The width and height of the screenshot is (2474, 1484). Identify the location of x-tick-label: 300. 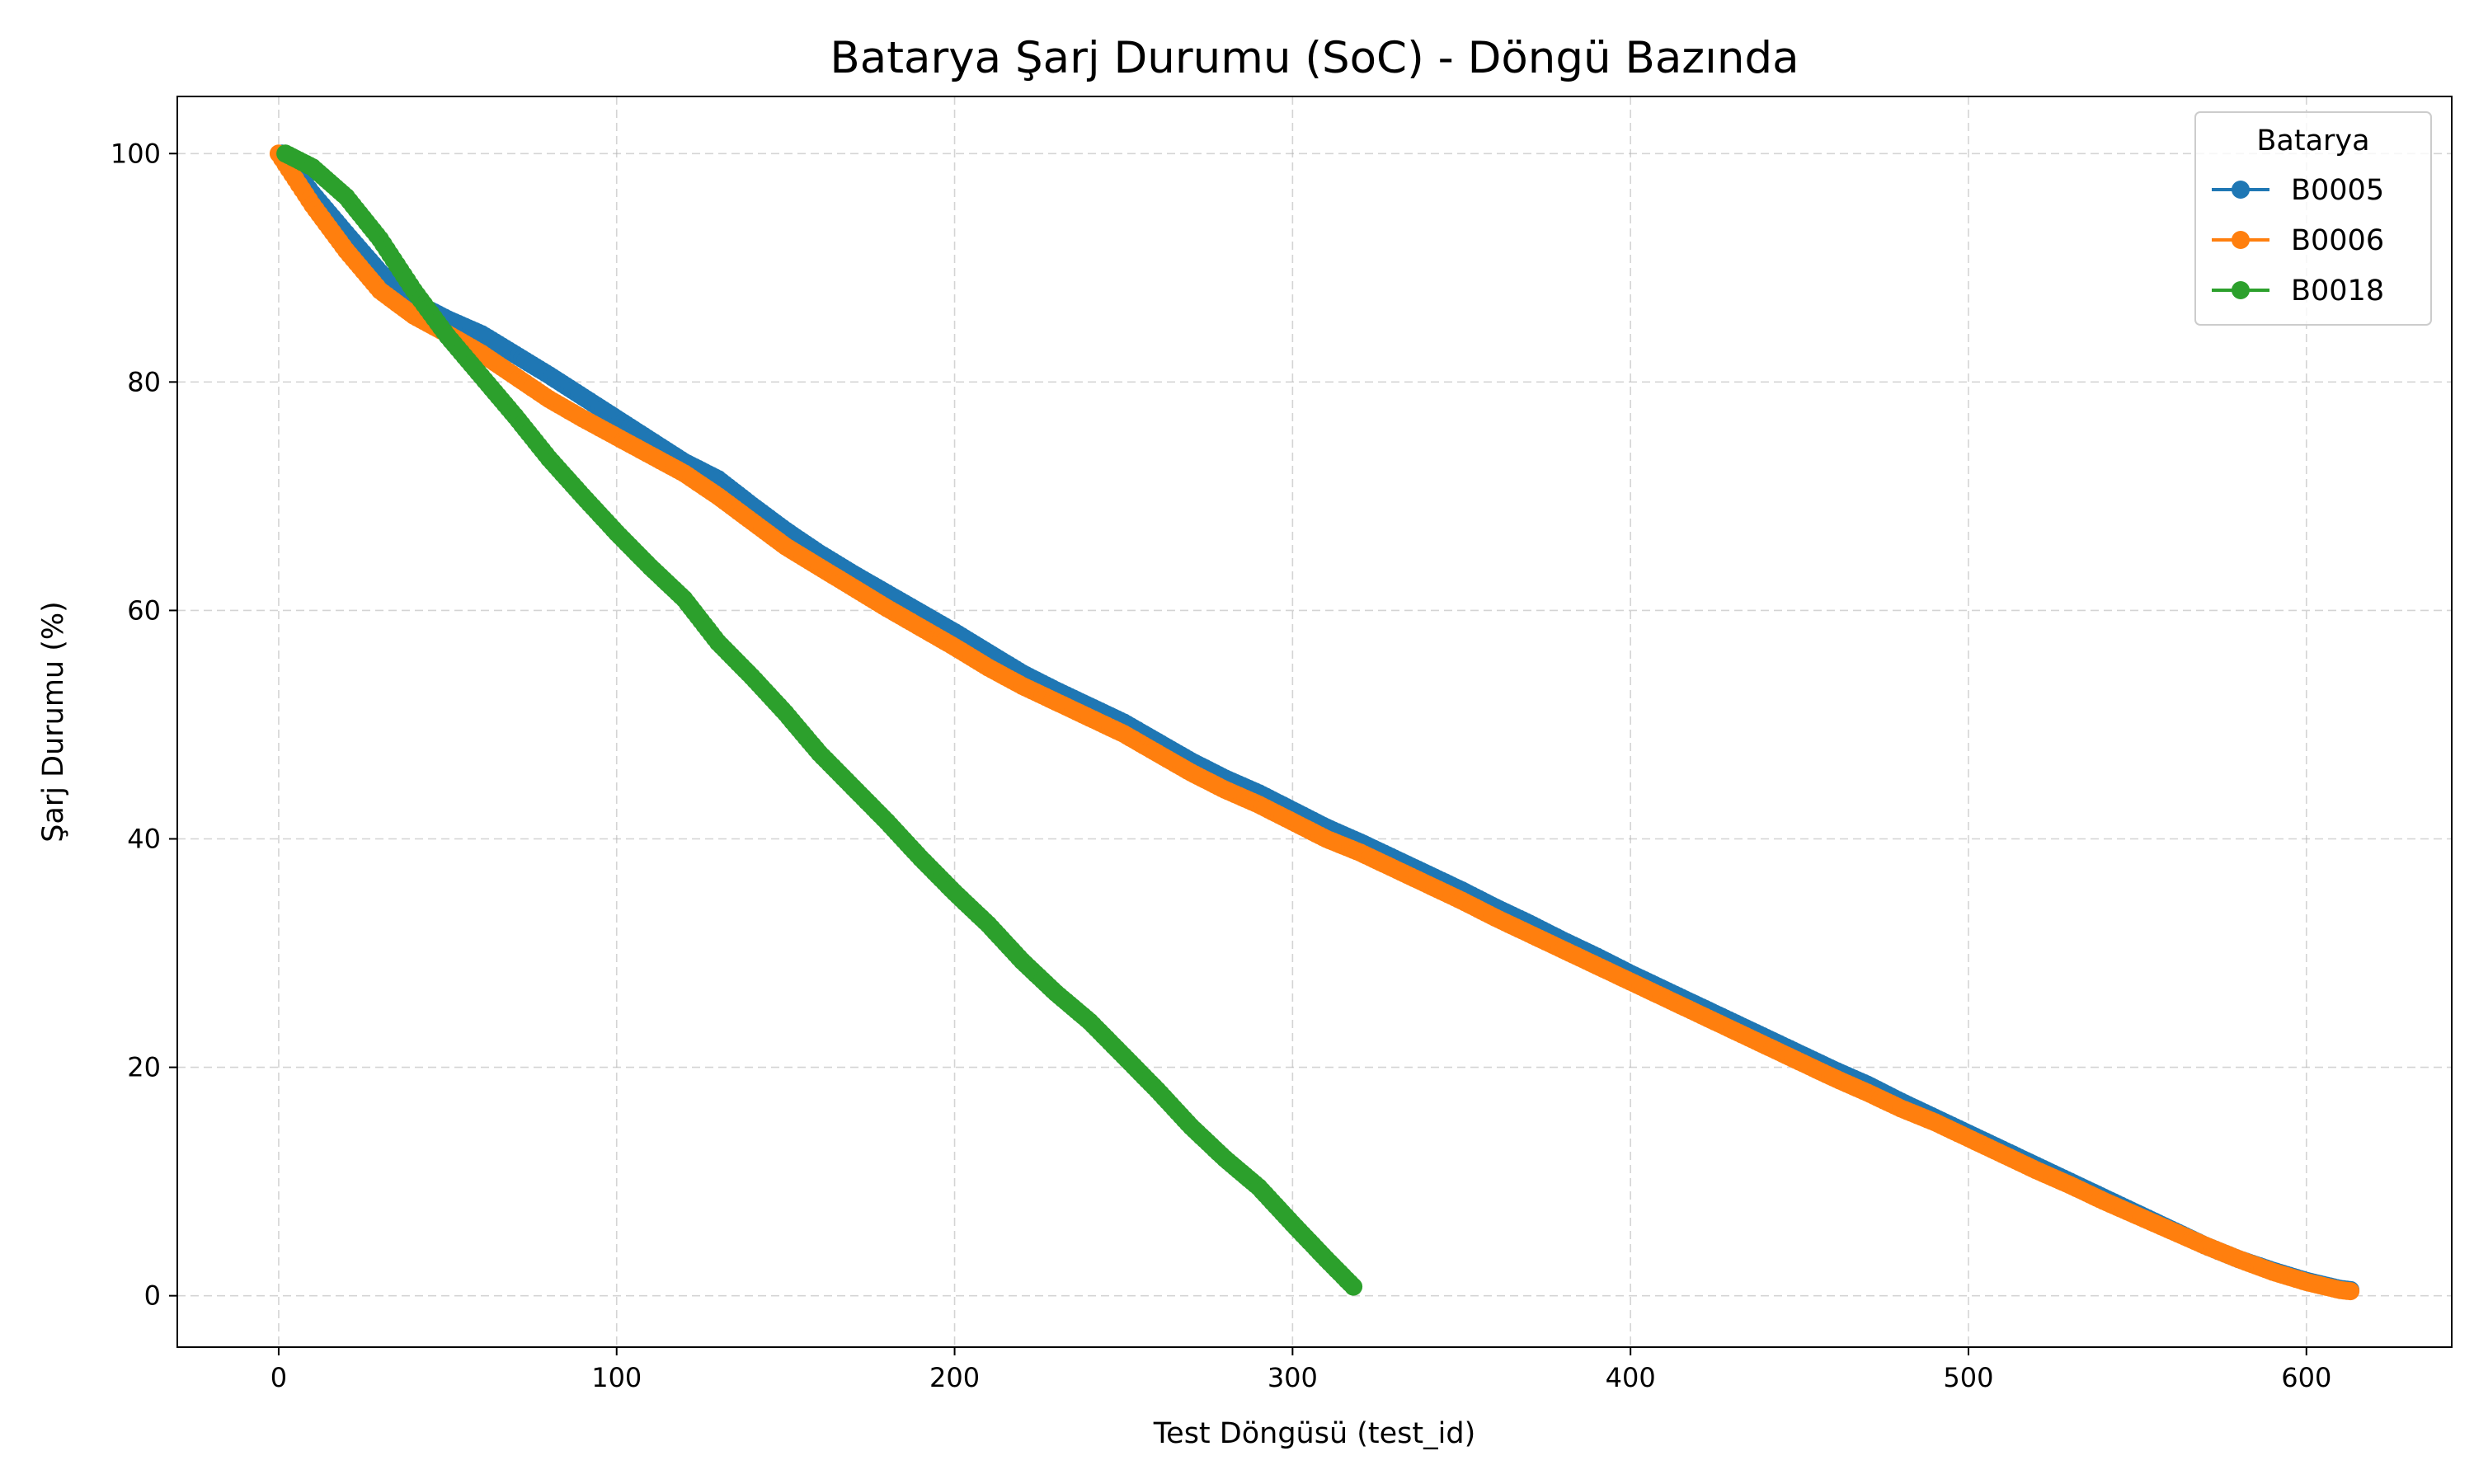
(1293, 1377).